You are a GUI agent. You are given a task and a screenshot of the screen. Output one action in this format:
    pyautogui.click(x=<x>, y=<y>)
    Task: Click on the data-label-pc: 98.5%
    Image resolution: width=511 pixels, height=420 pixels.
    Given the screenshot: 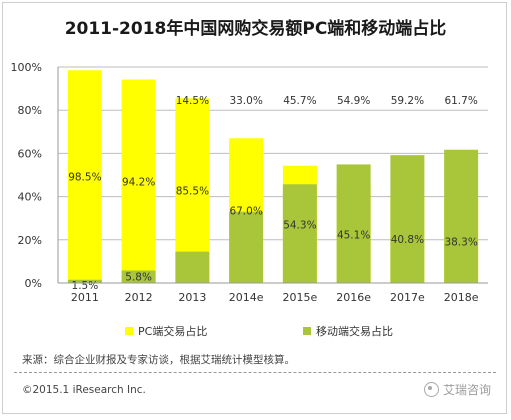 What is the action you would take?
    pyautogui.click(x=84, y=178)
    